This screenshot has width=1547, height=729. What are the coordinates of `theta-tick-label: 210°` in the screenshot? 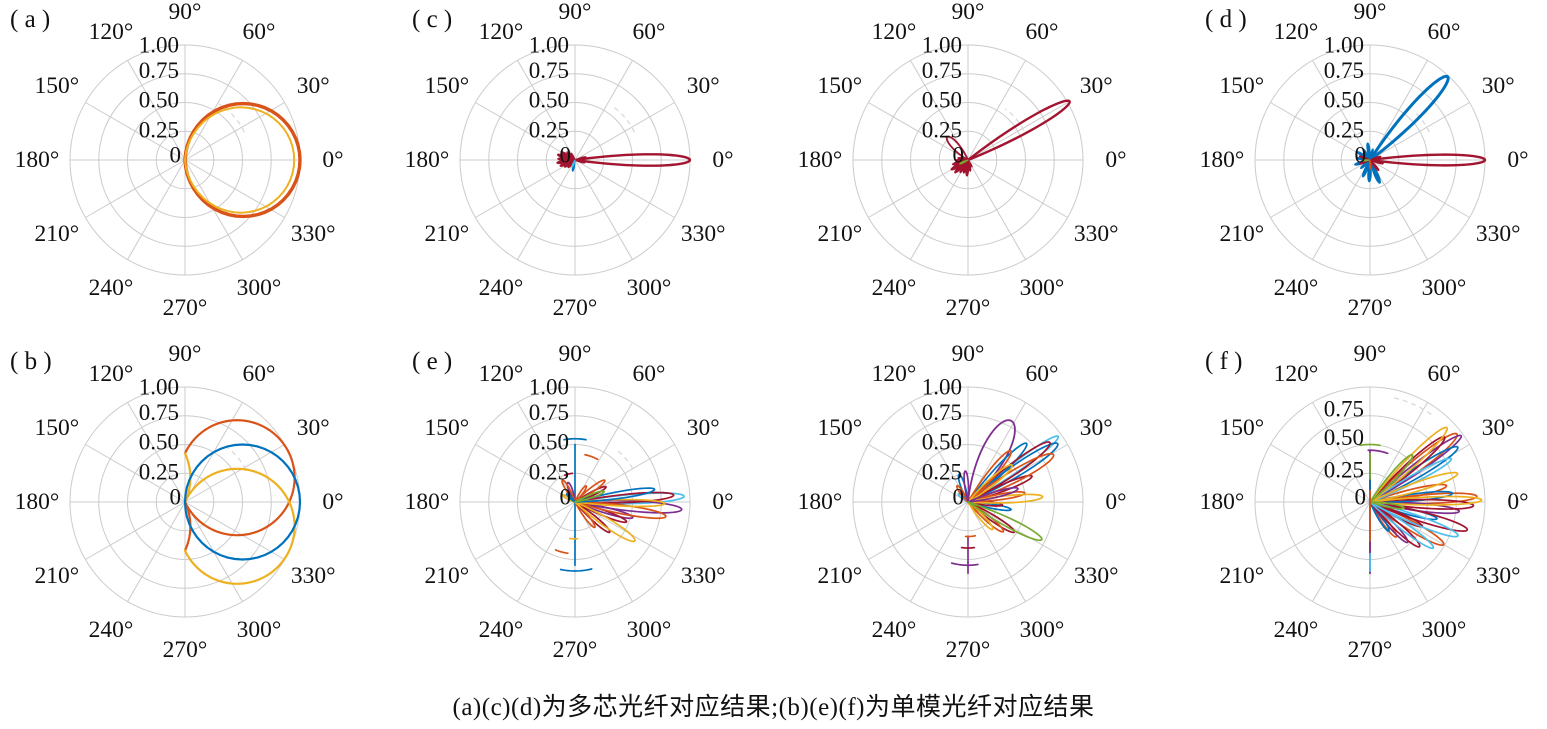 It's located at (840, 576).